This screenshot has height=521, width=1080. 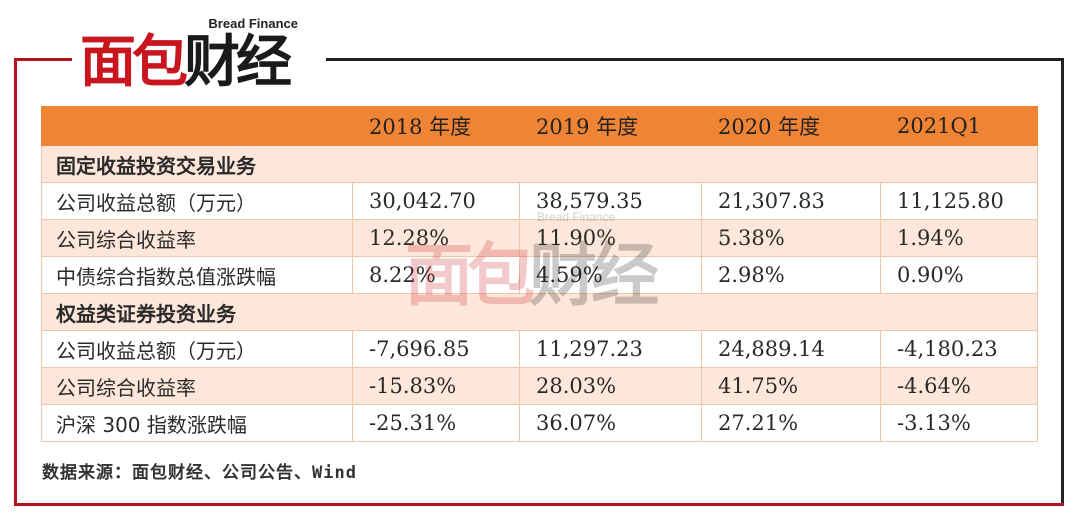 What do you see at coordinates (610, 423) in the screenshot?
I see `table-cell: 36.07%` at bounding box center [610, 423].